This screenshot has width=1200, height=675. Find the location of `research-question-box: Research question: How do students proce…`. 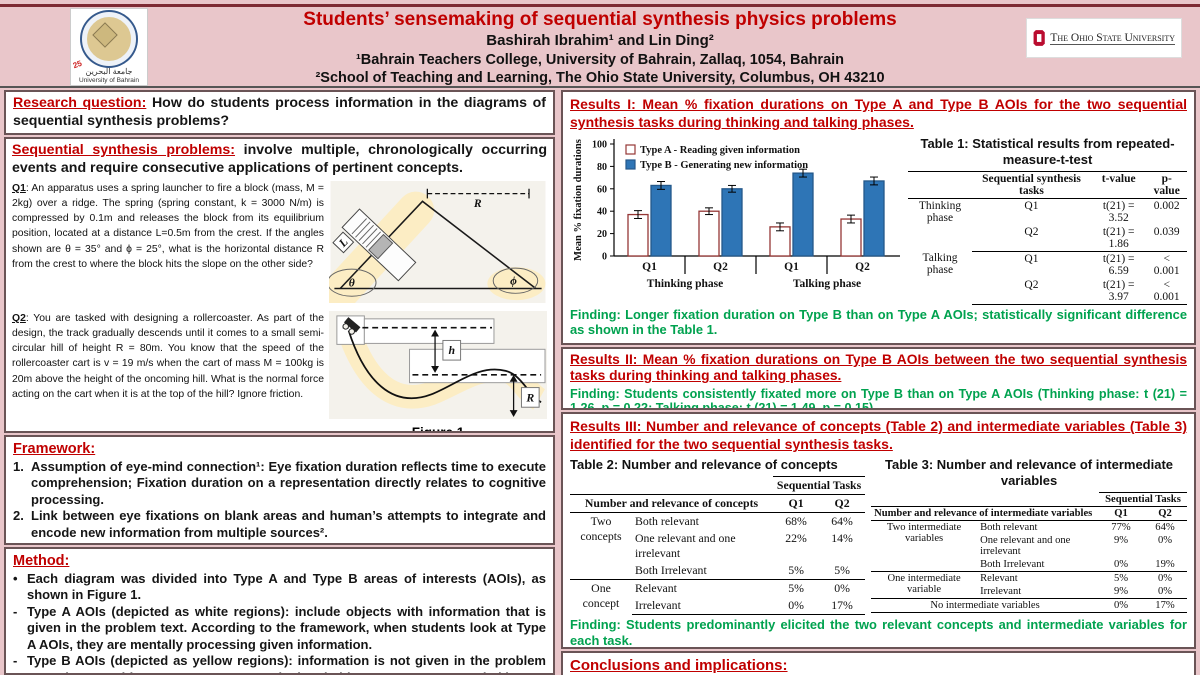

research-question-box: Research question: How do students proce… is located at coordinates (279, 112).